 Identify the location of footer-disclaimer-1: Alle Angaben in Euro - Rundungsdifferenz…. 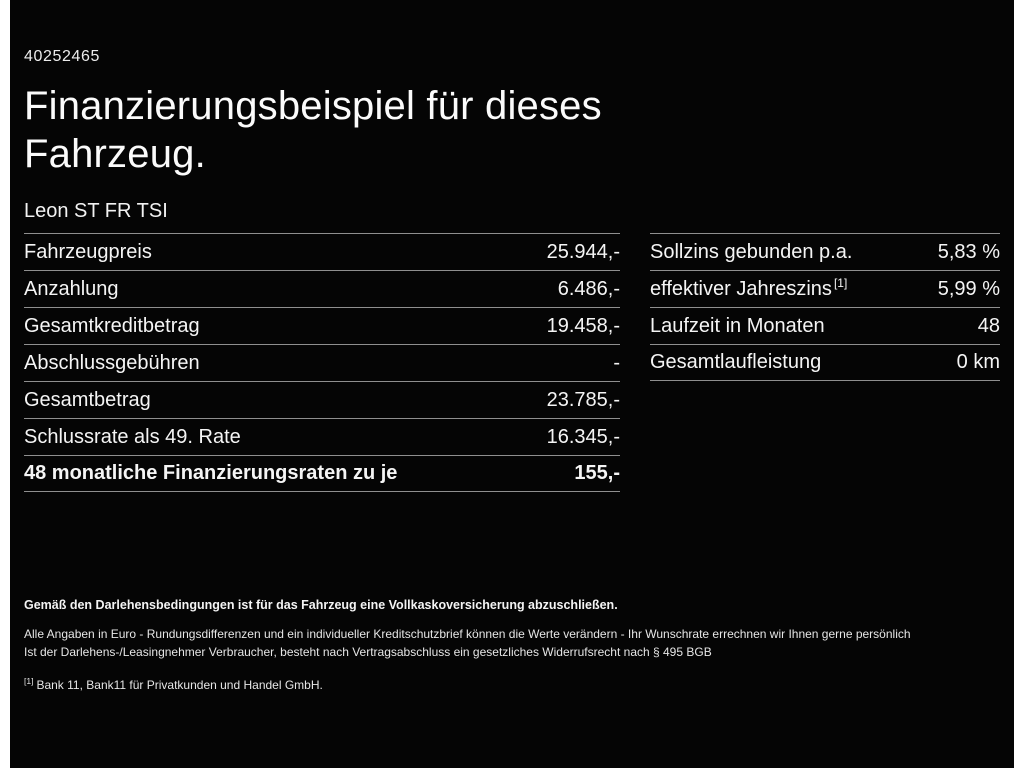
(467, 634).